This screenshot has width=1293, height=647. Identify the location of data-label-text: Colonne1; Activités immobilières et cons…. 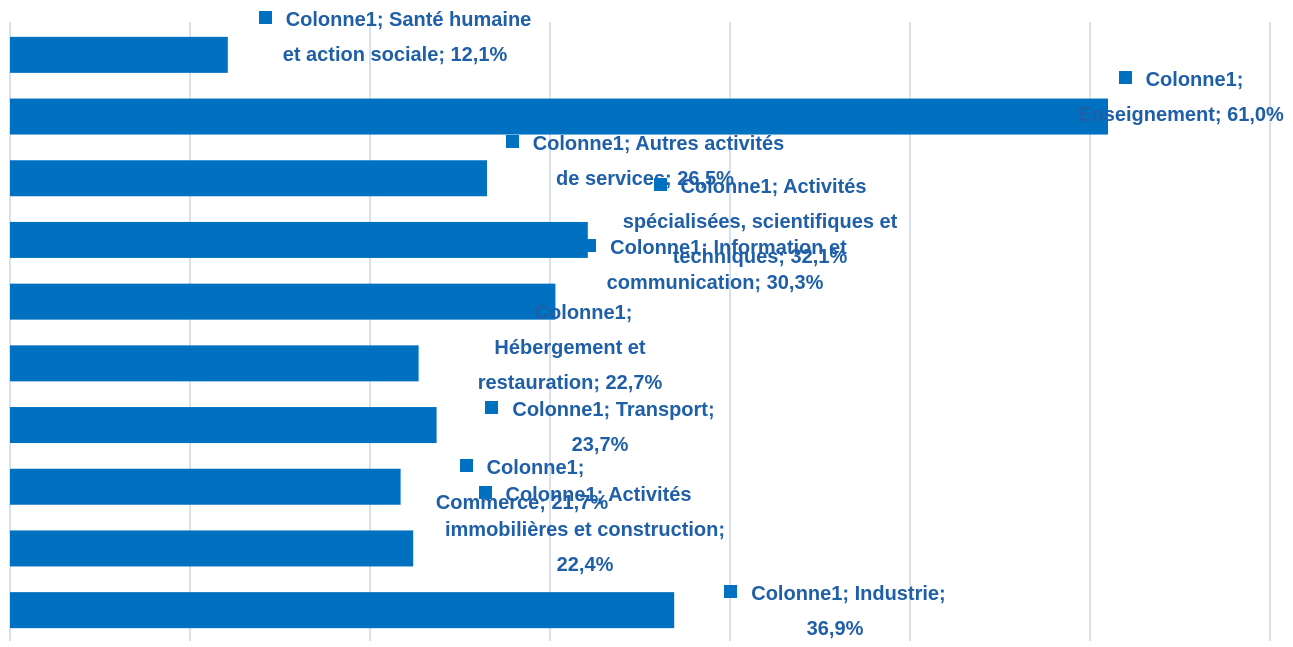
(585, 530).